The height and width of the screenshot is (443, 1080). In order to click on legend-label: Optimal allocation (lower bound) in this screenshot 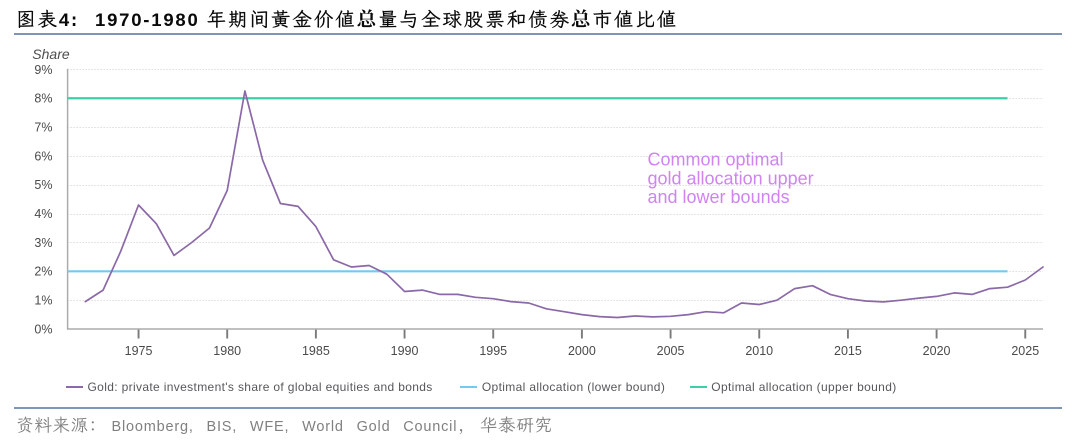, I will do `click(573, 387)`.